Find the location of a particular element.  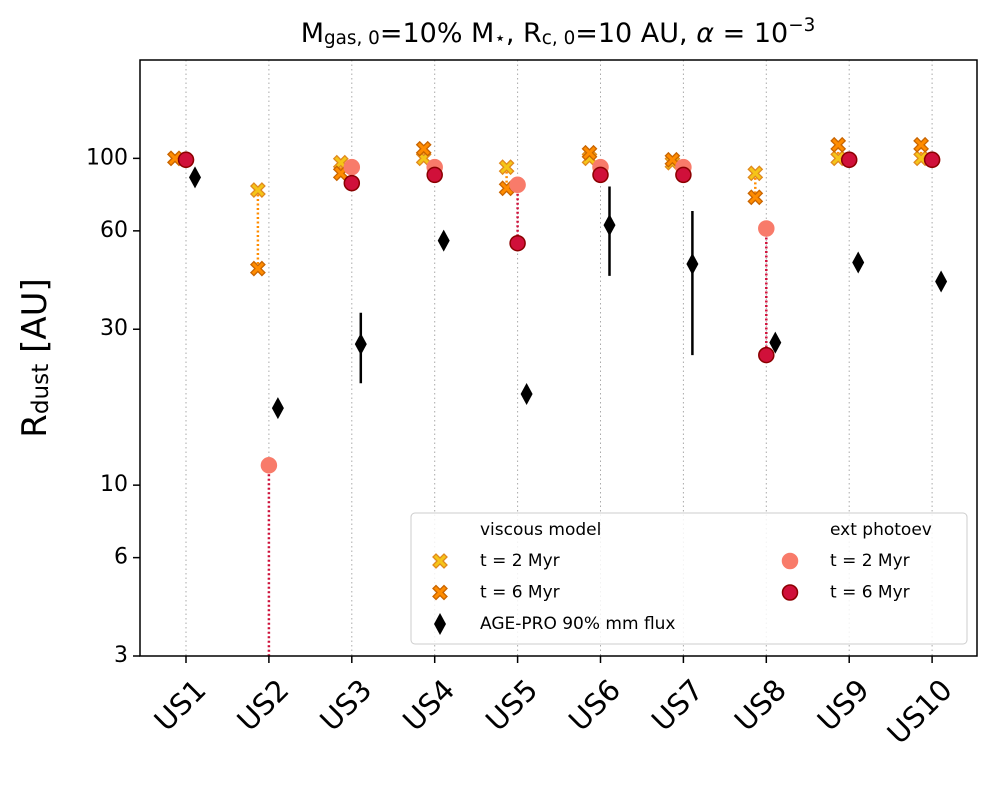

legend-title: ext photoev is located at coordinates (881, 530).